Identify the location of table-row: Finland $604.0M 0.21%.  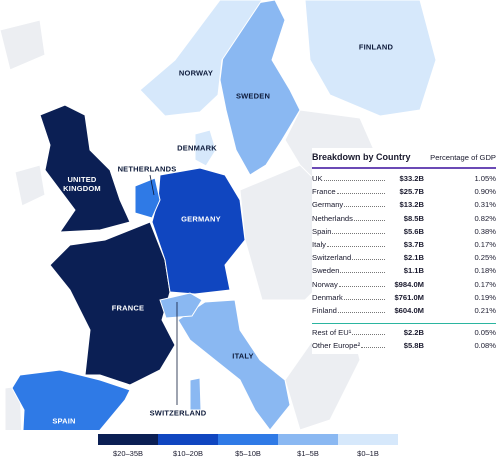
(404, 312).